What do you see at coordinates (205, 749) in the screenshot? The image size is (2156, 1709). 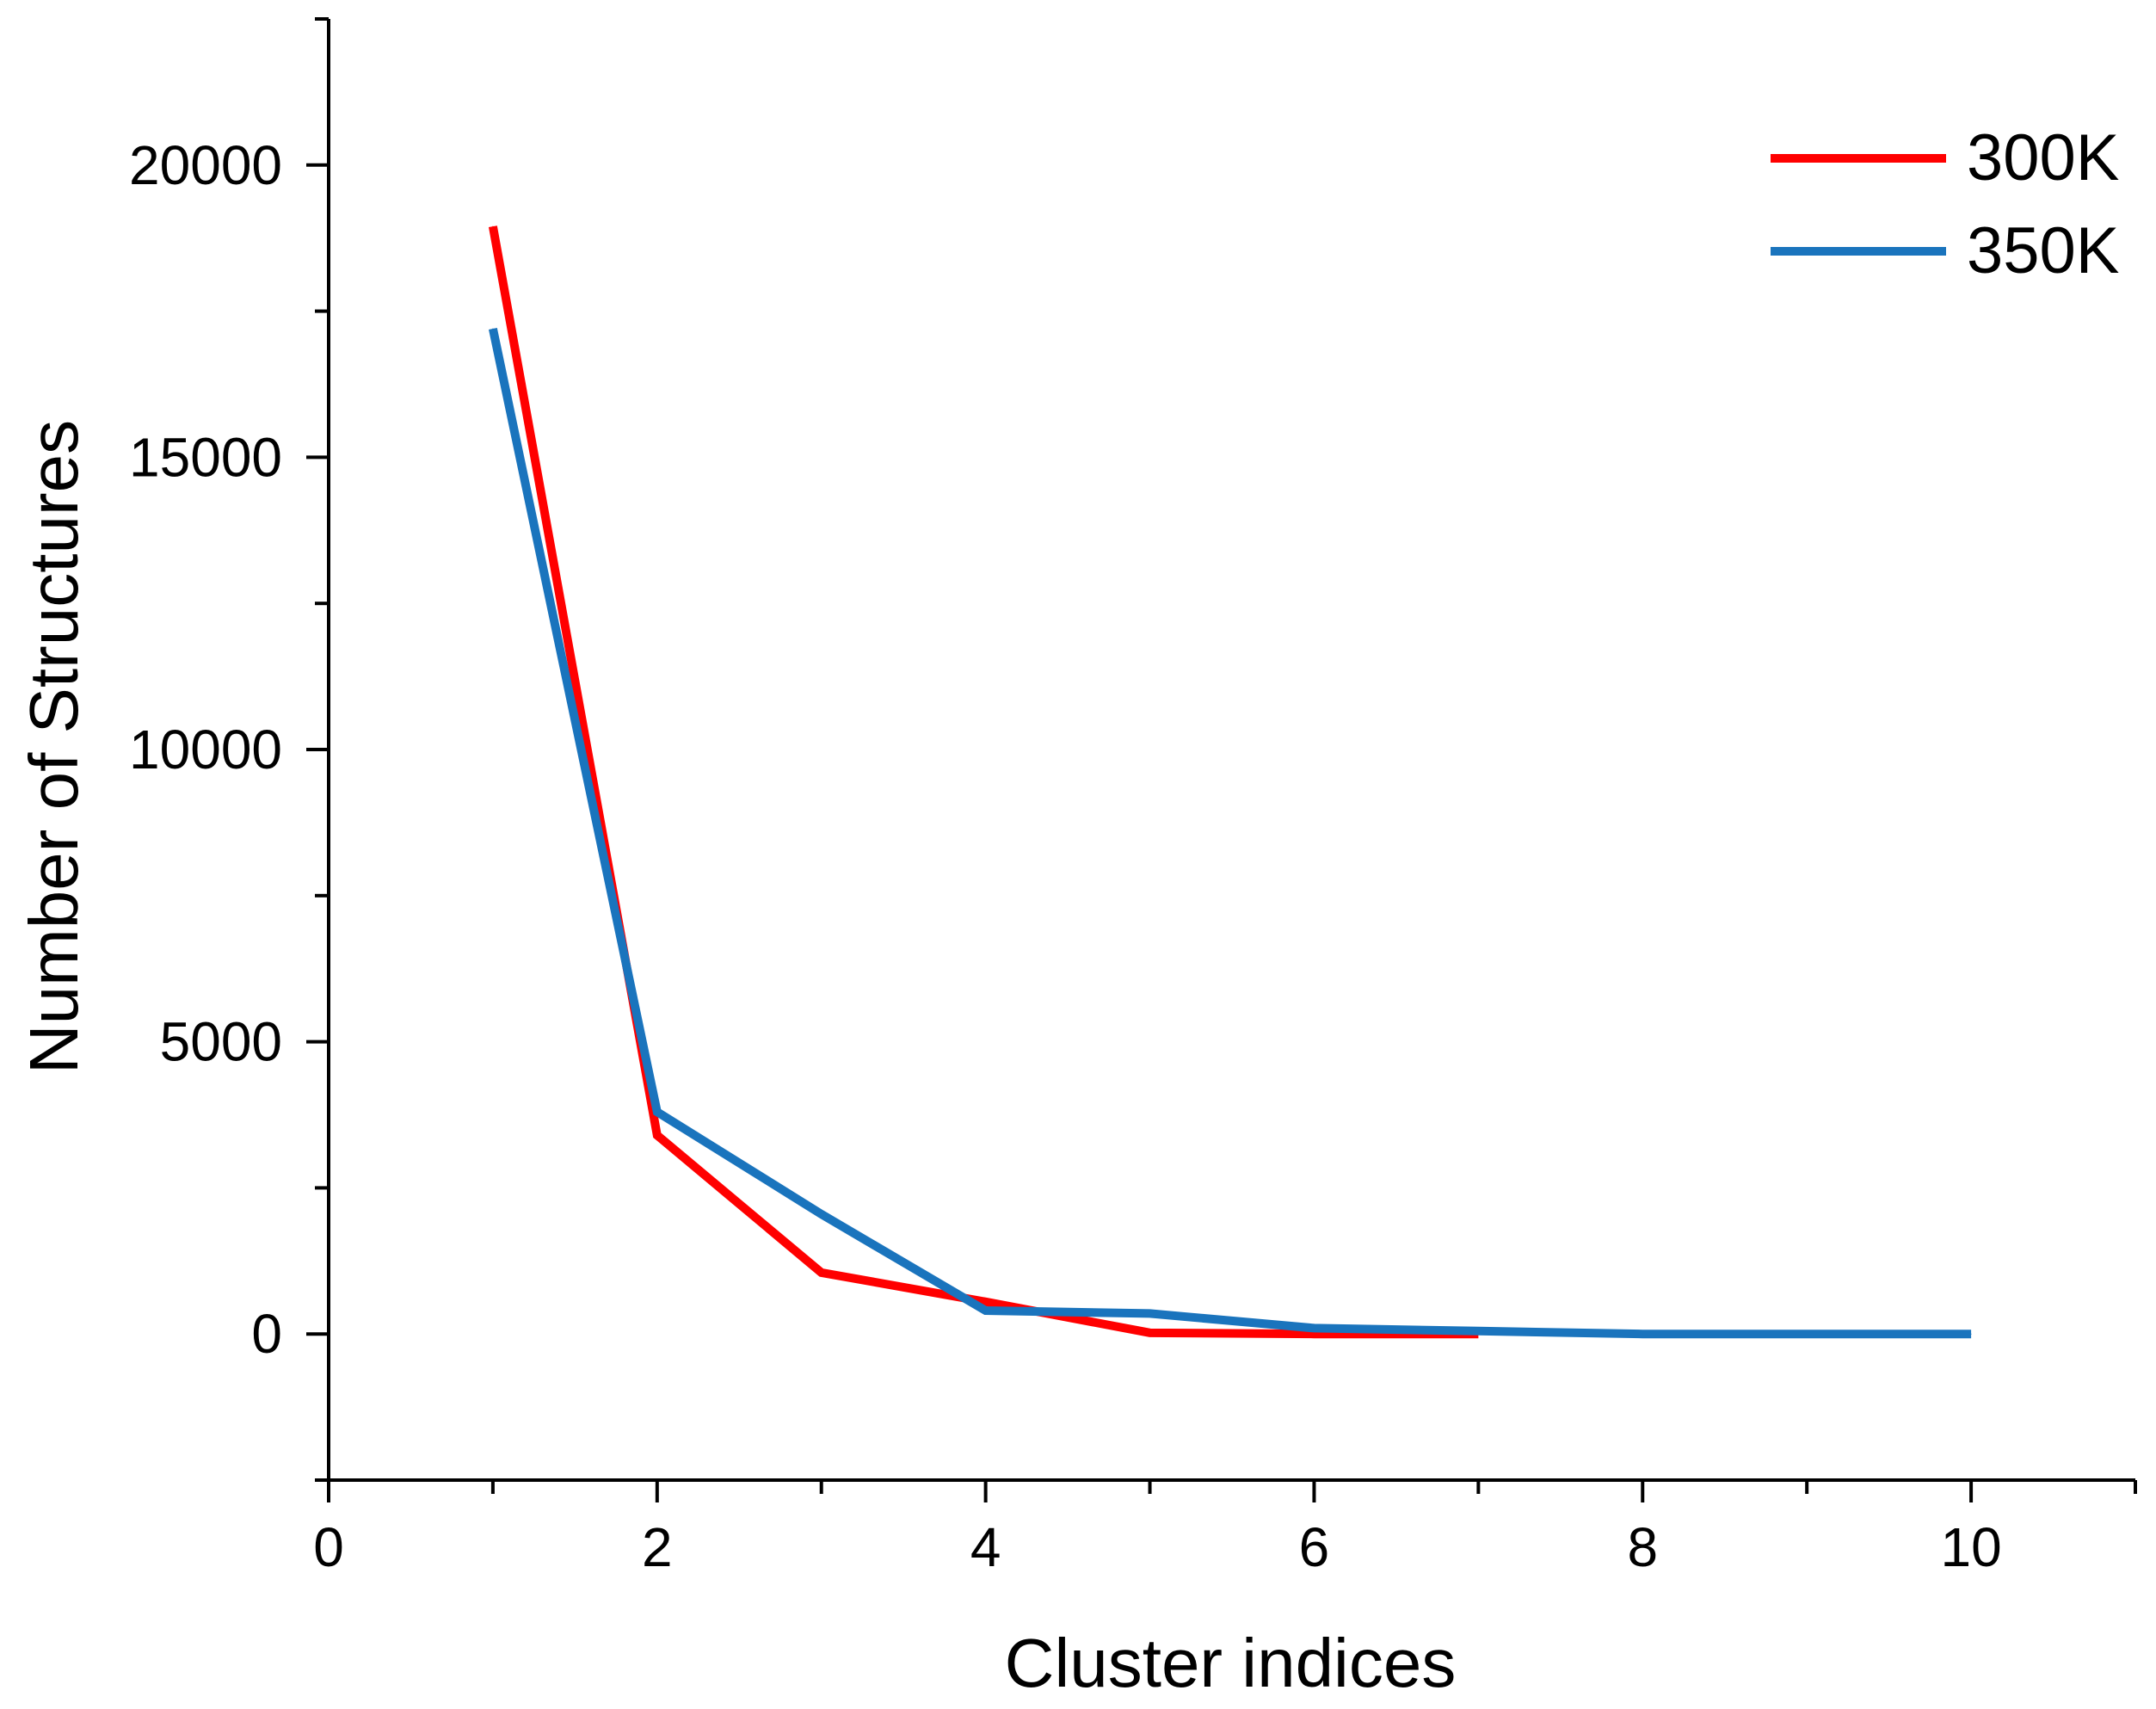 I see `y-tick-label: 10000` at bounding box center [205, 749].